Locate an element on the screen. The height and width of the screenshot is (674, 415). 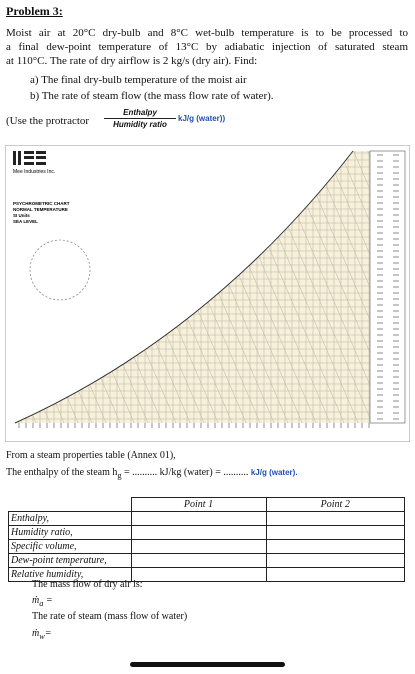
row-label: Humidity ratio, is located at coordinates (70, 532).